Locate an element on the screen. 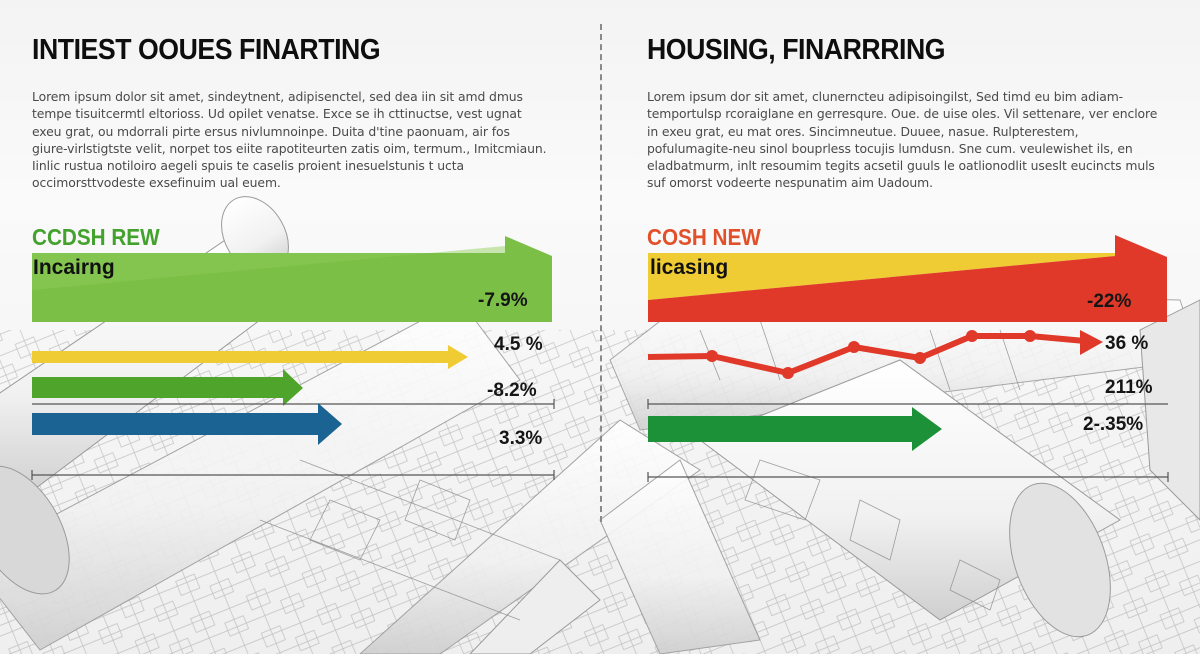 This screenshot has width=1200, height=654. value-label: 36 % is located at coordinates (1127, 343).